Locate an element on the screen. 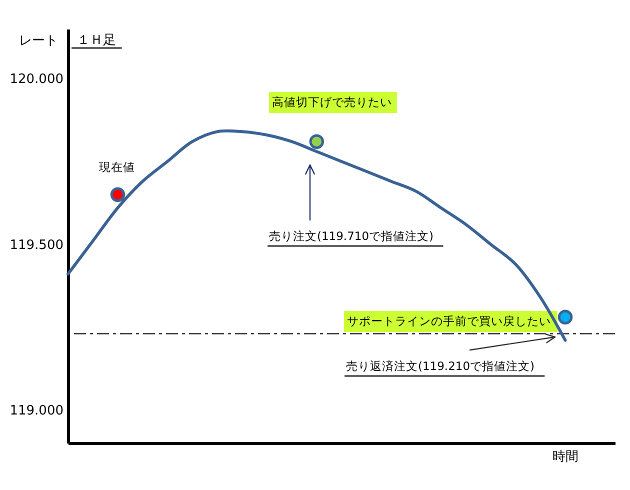 The height and width of the screenshot is (490, 630). chart-title: １Ｈ足 is located at coordinates (96, 40).